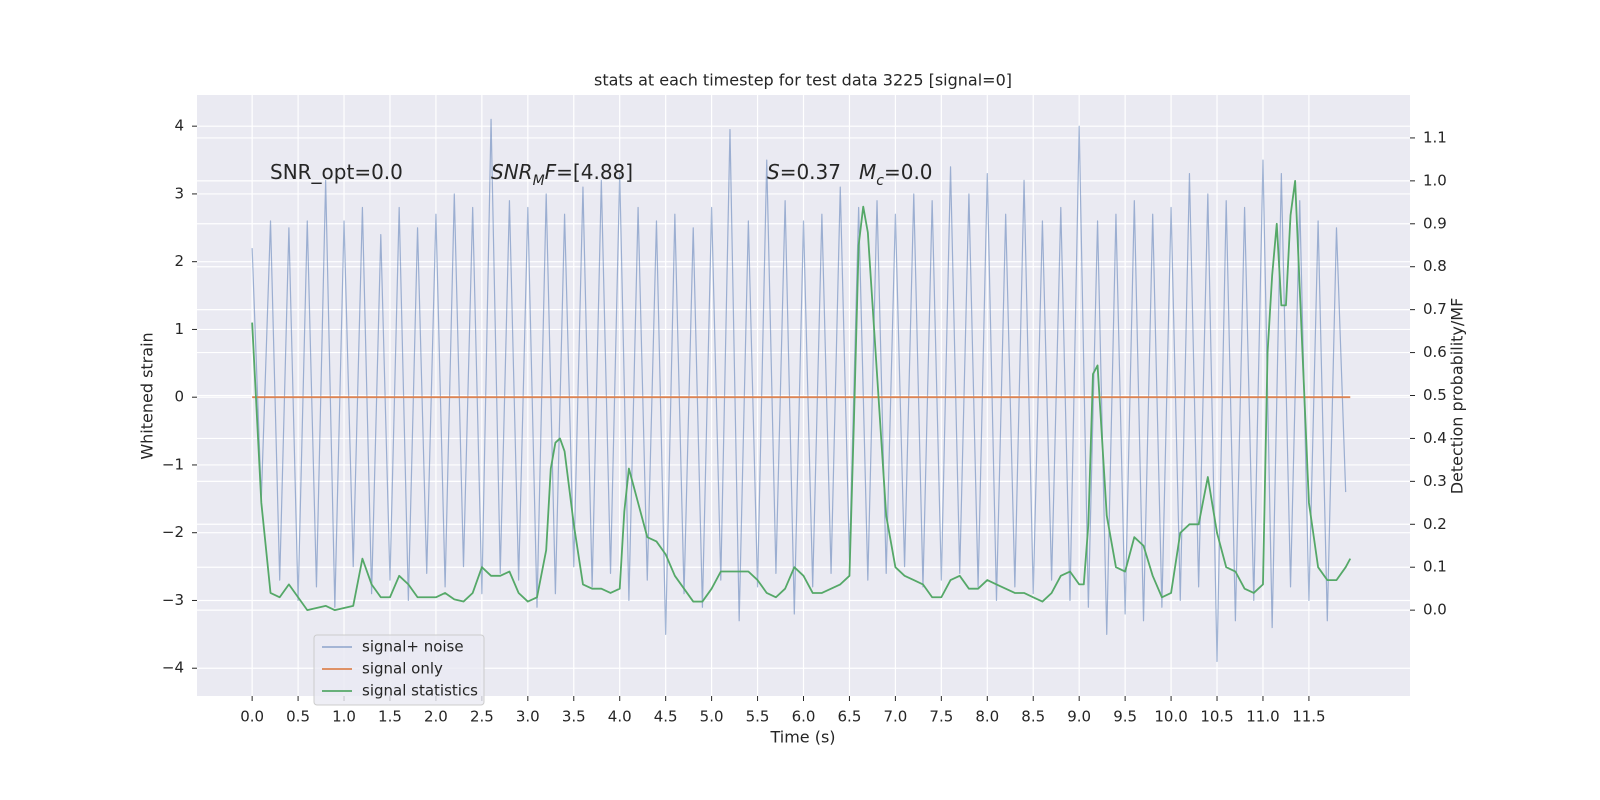  What do you see at coordinates (528, 717) in the screenshot?
I see `x-tick-label: 3.0` at bounding box center [528, 717].